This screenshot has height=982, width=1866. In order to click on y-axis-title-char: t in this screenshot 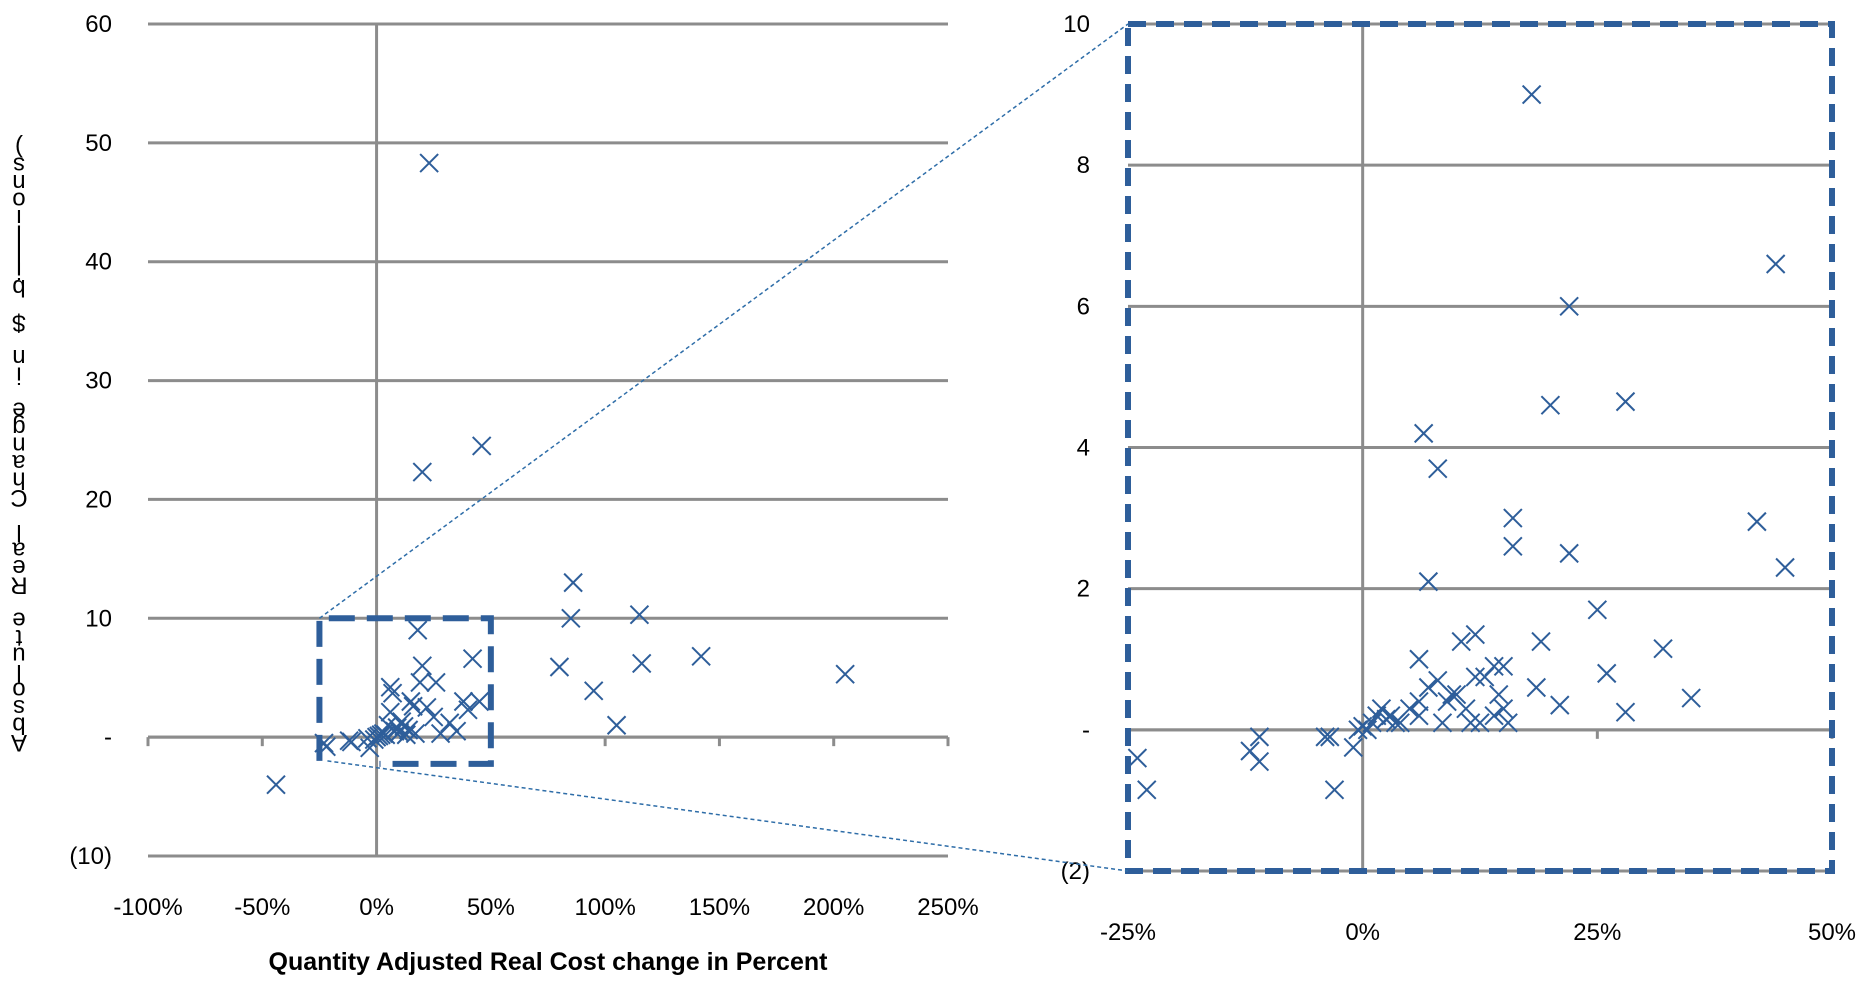, I will do `click(18, 637)`.